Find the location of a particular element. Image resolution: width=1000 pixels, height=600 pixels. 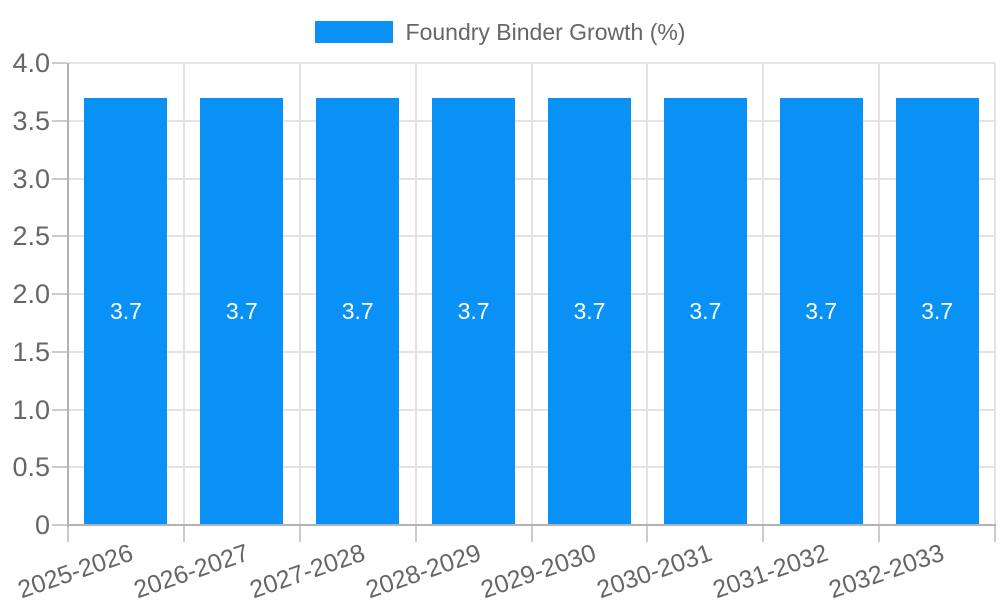

y-axis-tick-label: 1.5 is located at coordinates (31, 351).